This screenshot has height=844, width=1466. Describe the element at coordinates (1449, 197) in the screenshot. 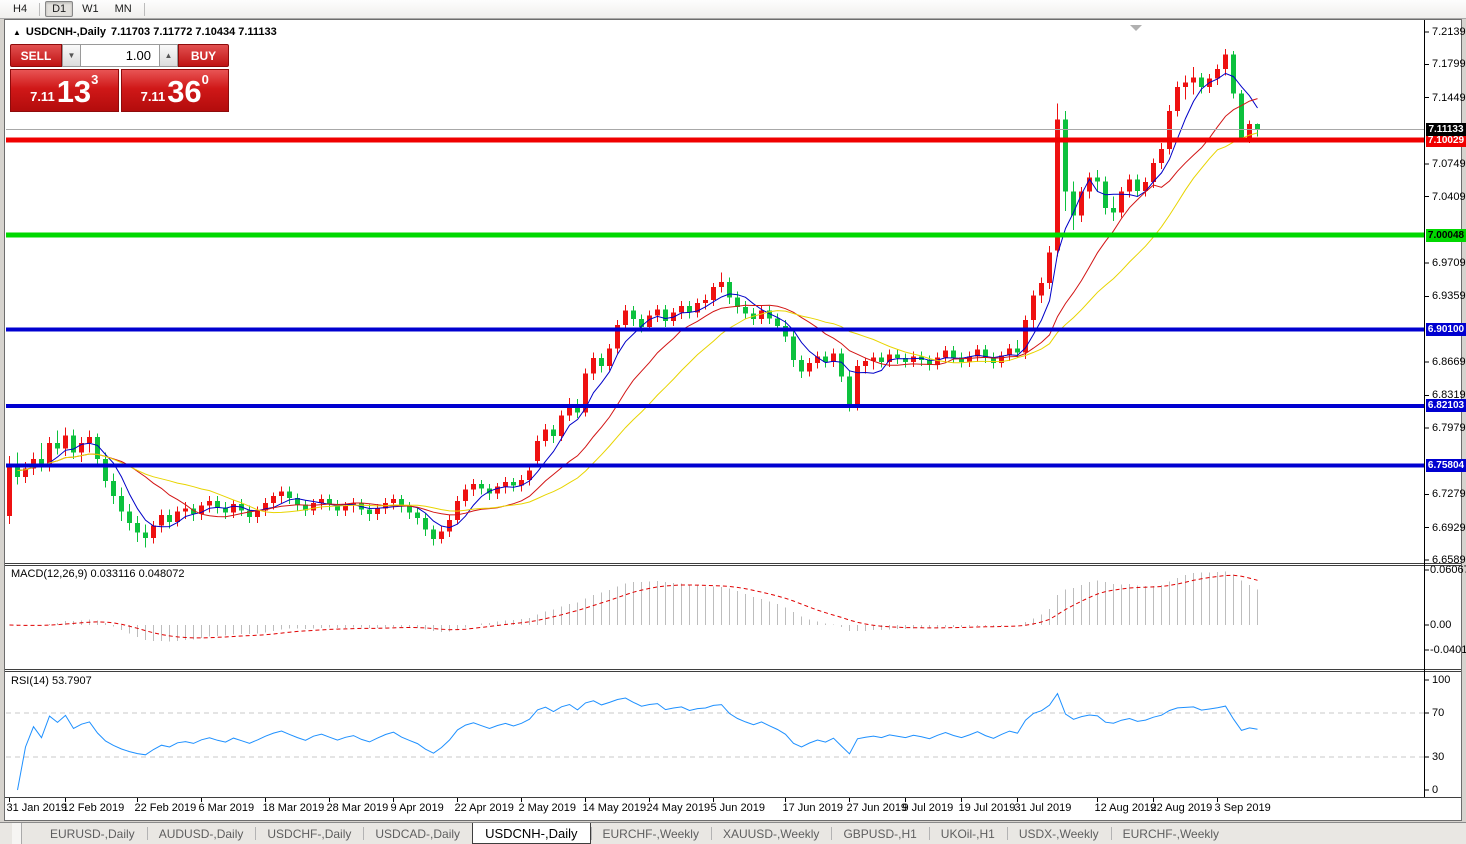

I see `price-tick-label: 7.04090` at that location.